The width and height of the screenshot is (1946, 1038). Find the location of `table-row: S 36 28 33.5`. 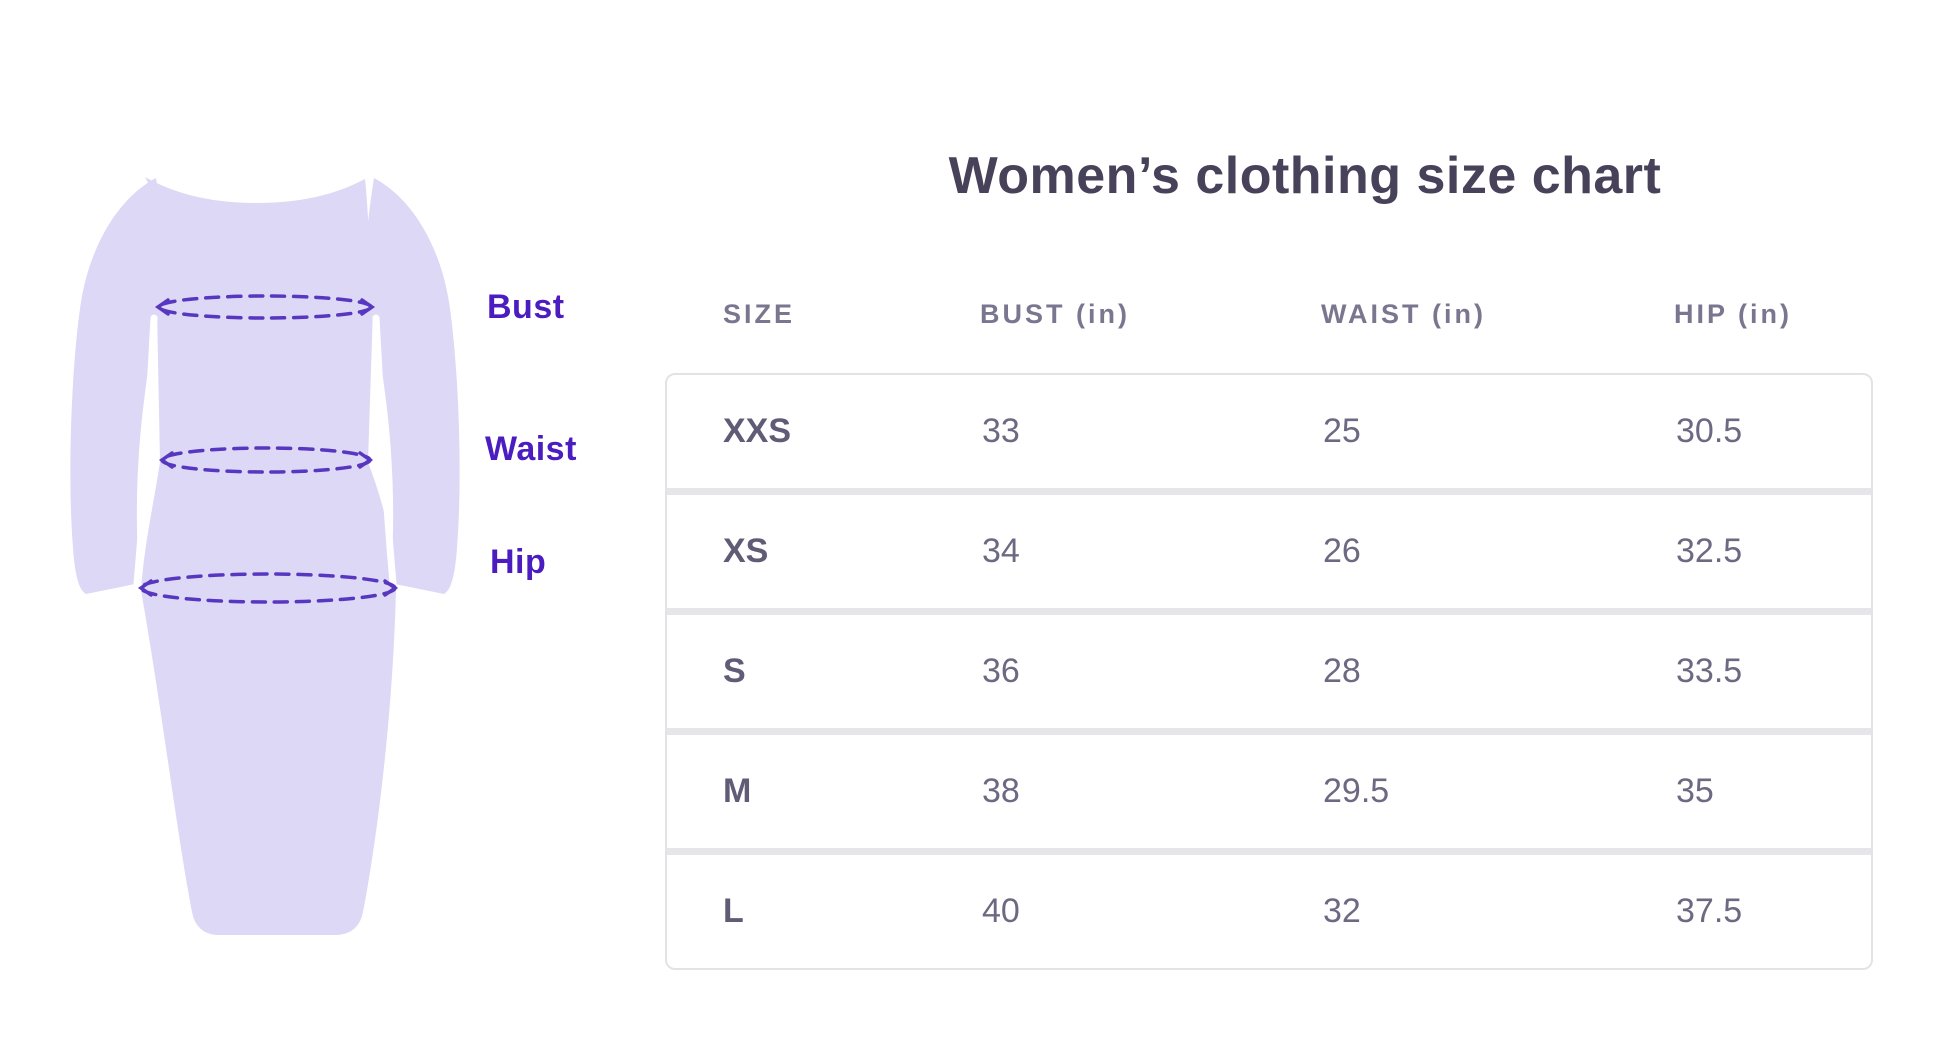

table-row: S 36 28 33.5 is located at coordinates (1269, 675).